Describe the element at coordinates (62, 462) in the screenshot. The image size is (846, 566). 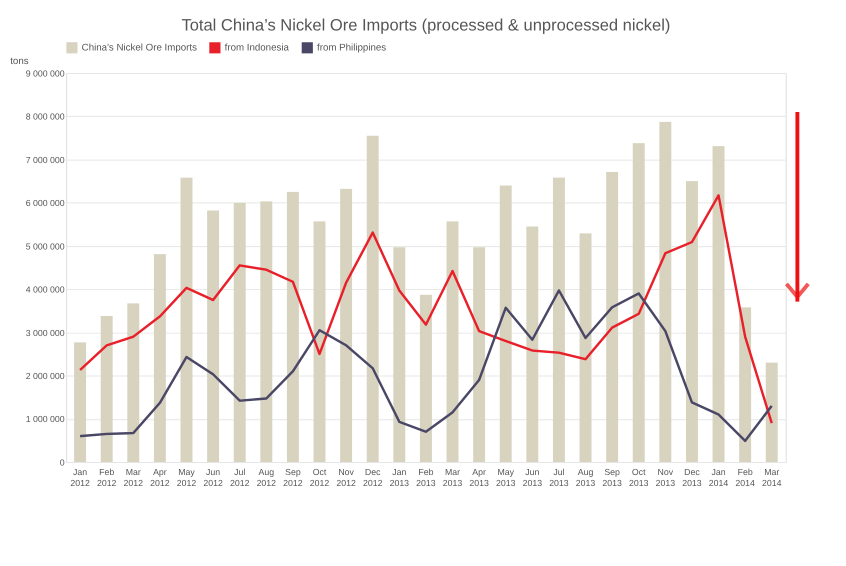
I see `y-tick-label: 0` at that location.